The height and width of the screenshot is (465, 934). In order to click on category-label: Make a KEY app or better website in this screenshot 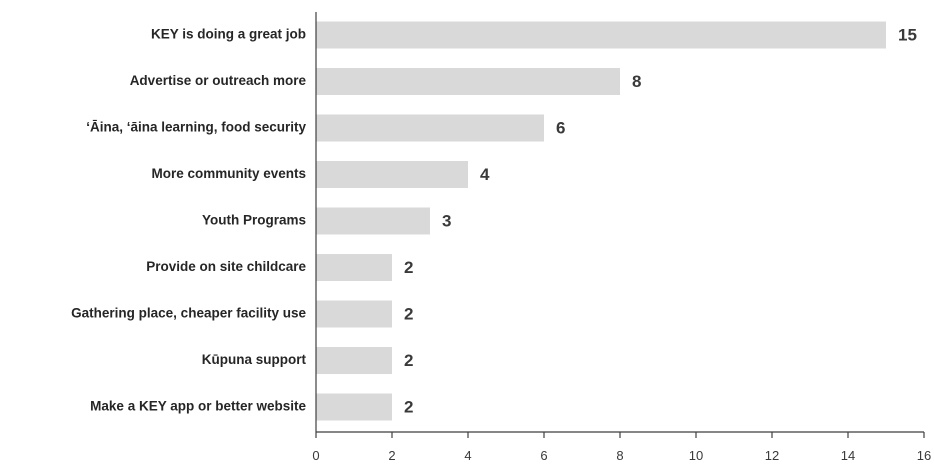, I will do `click(198, 406)`.